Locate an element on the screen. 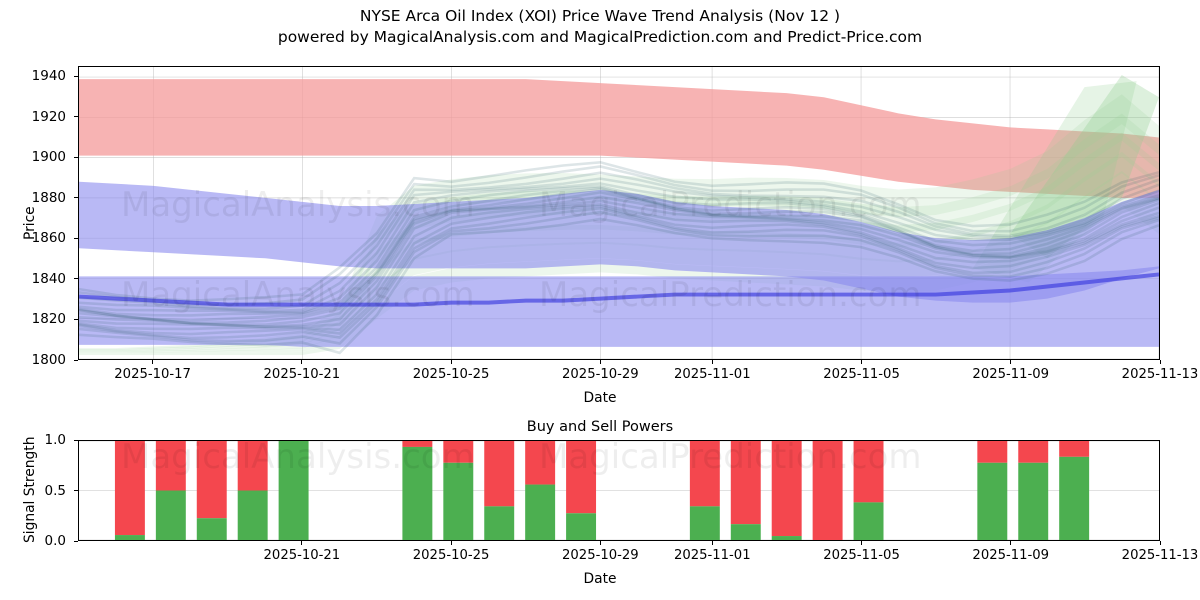  main-ytick-label: 1920 is located at coordinates (48, 116).